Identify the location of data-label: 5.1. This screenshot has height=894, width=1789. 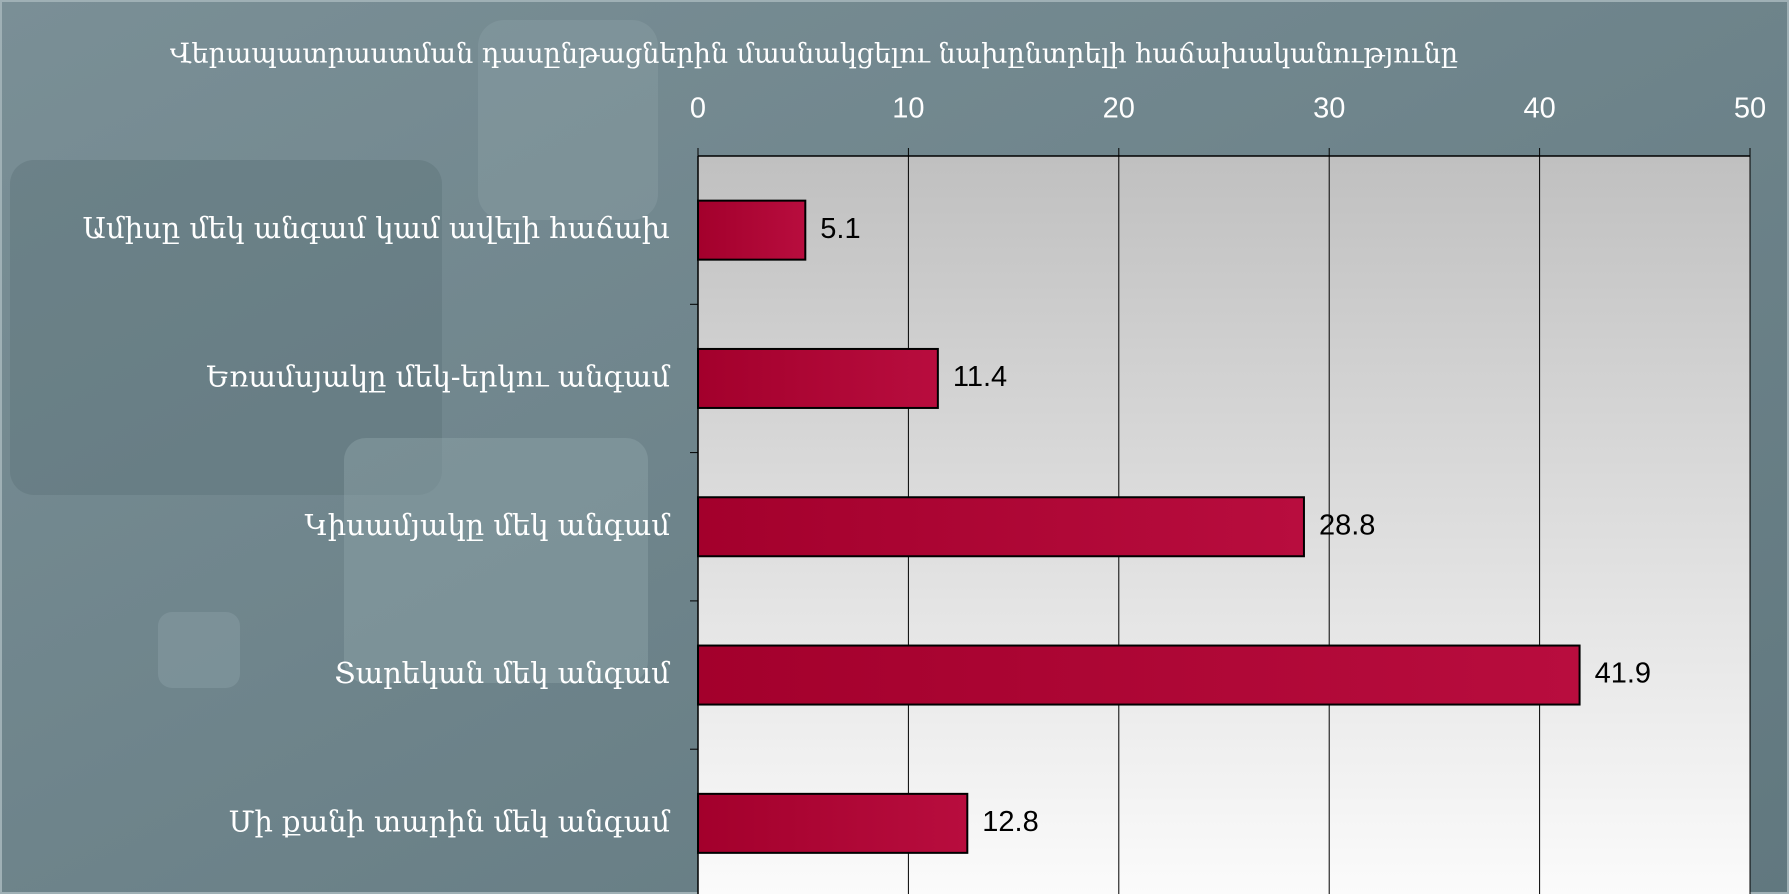
(840, 229).